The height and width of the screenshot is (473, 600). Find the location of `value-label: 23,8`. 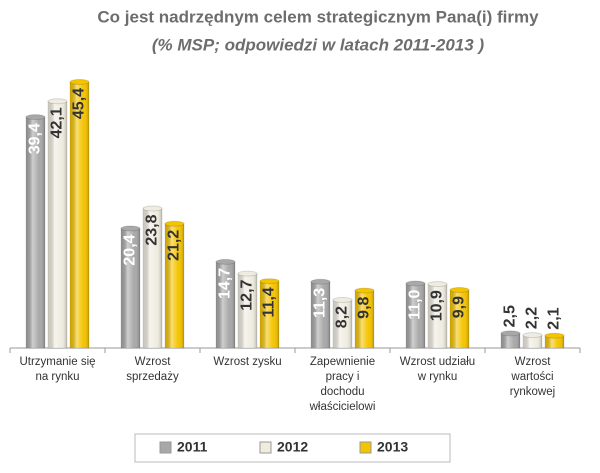

value-label: 23,8 is located at coordinates (152, 229).